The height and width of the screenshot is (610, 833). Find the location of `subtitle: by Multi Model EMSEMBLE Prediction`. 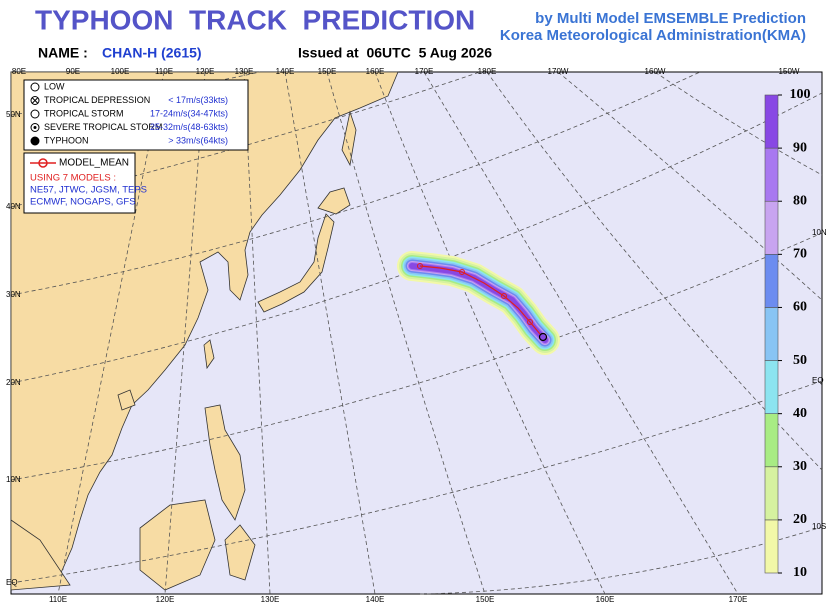

subtitle: by Multi Model EMSEMBLE Prediction is located at coordinates (670, 18).